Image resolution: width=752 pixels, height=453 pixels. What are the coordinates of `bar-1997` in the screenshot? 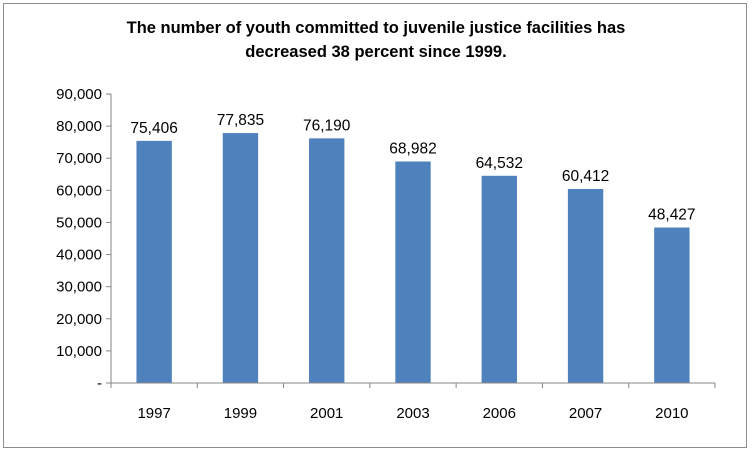 It's located at (154, 261).